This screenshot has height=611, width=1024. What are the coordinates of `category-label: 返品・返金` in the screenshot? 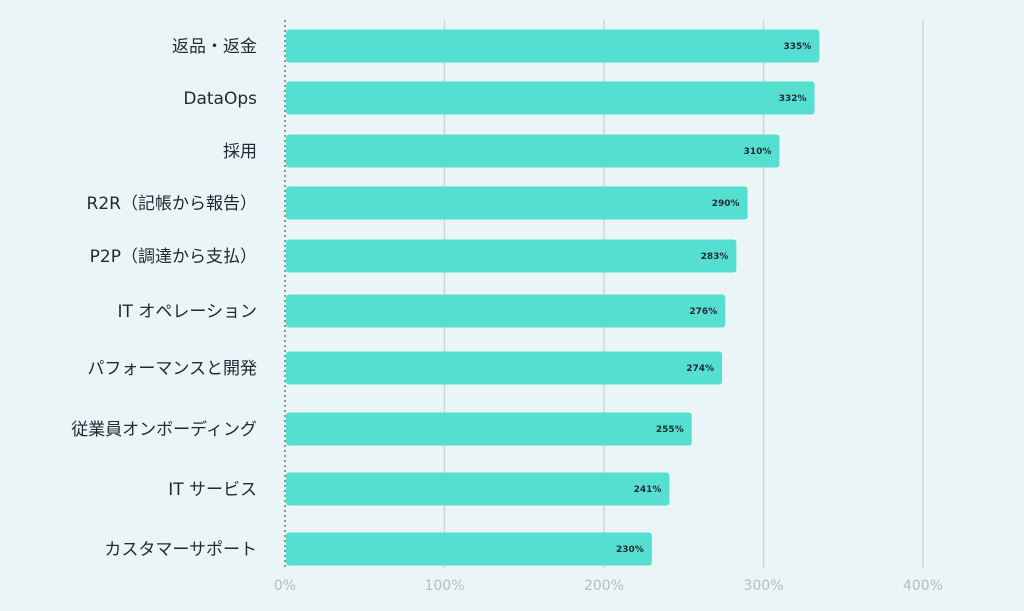 It's located at (214, 47).